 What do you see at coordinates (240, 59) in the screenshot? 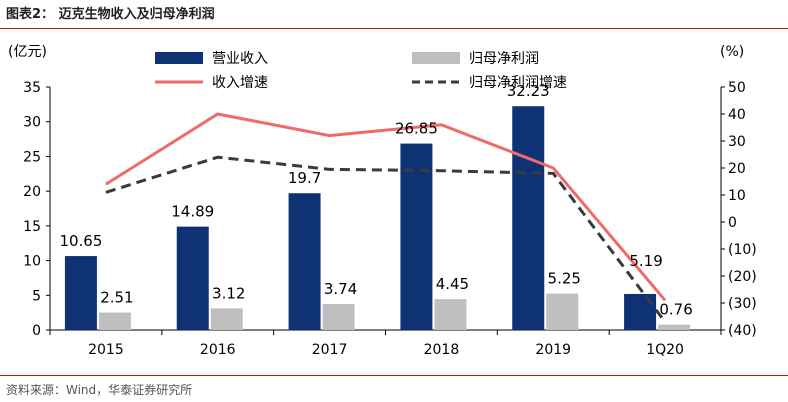
I see `legend-revenue-label: 营业收入` at bounding box center [240, 59].